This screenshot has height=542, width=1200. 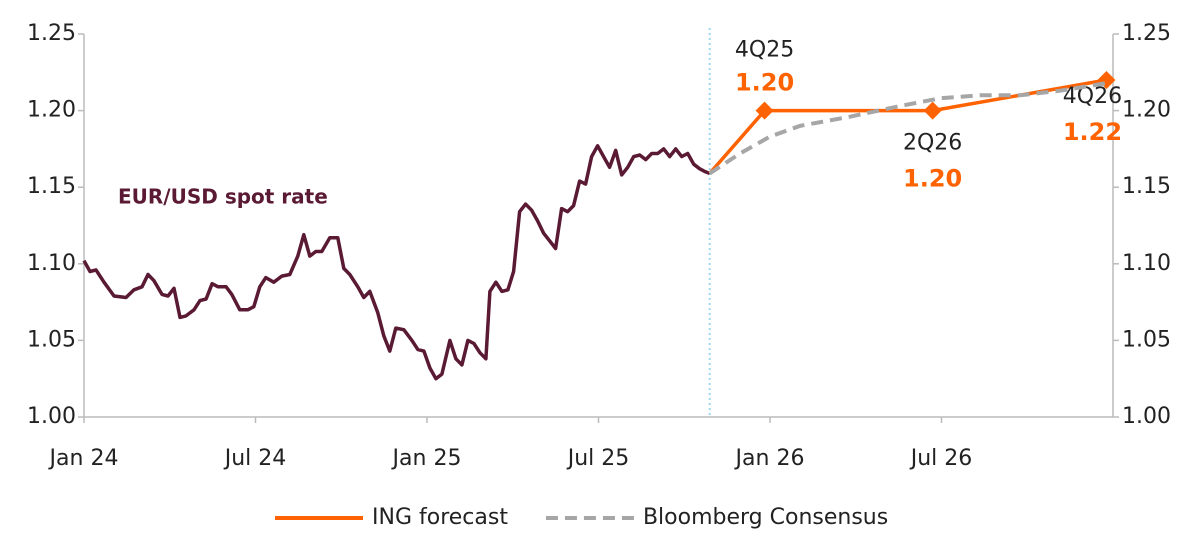 What do you see at coordinates (51, 263) in the screenshot?
I see `y-tick-label: 1.10` at bounding box center [51, 263].